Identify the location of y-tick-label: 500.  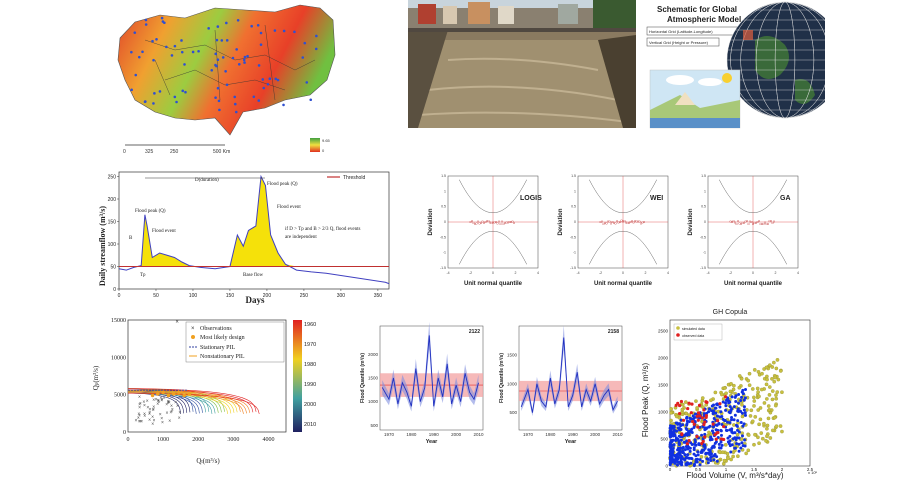
(664, 438).